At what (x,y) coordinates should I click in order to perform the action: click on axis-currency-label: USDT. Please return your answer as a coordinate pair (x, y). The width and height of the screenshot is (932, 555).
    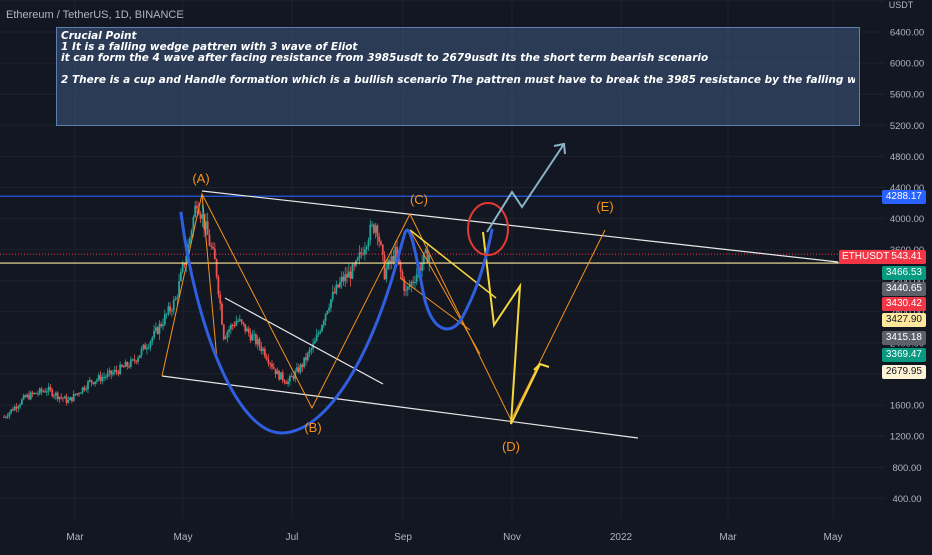
    Looking at the image, I should click on (901, 5).